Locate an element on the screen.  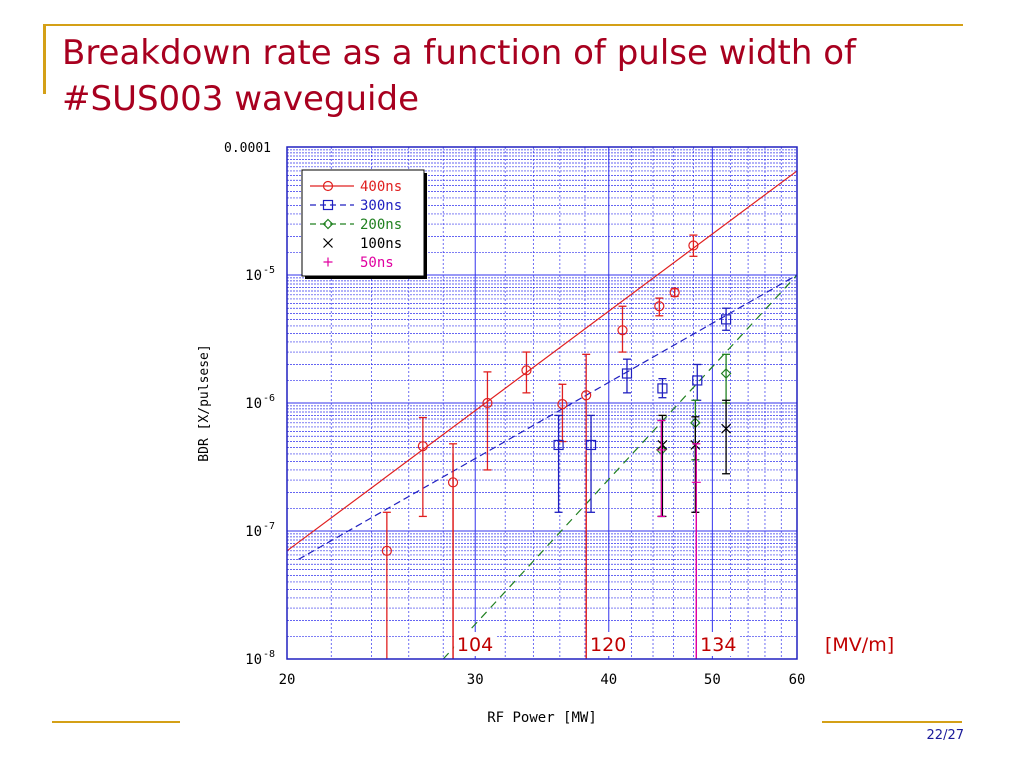
legend-entry-100ns: 100ns is located at coordinates (362, 244).